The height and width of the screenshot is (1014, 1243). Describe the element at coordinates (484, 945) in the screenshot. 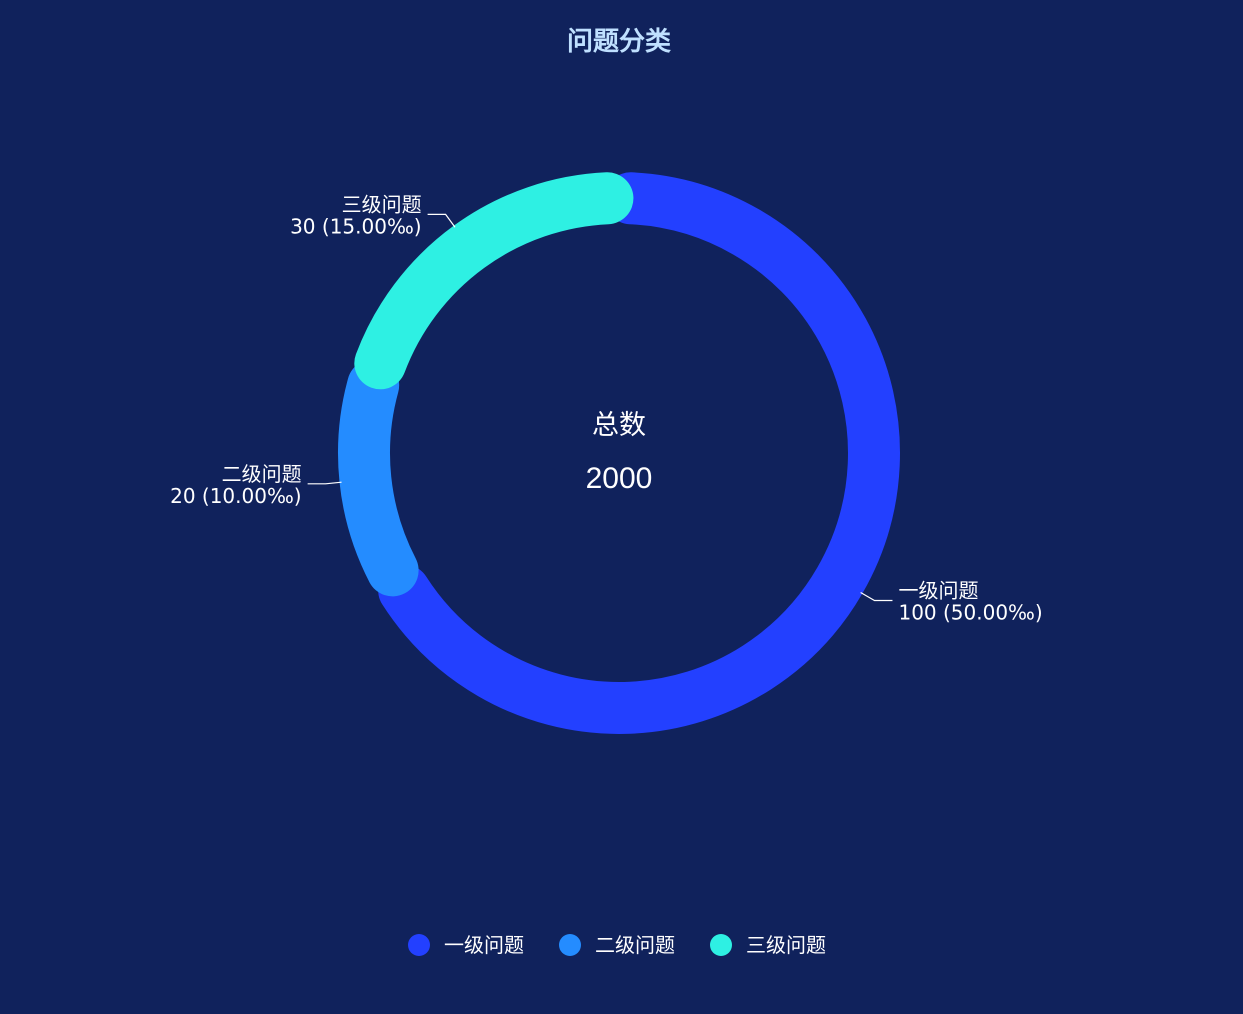

I see `legend-label-1: 一级问题` at that location.